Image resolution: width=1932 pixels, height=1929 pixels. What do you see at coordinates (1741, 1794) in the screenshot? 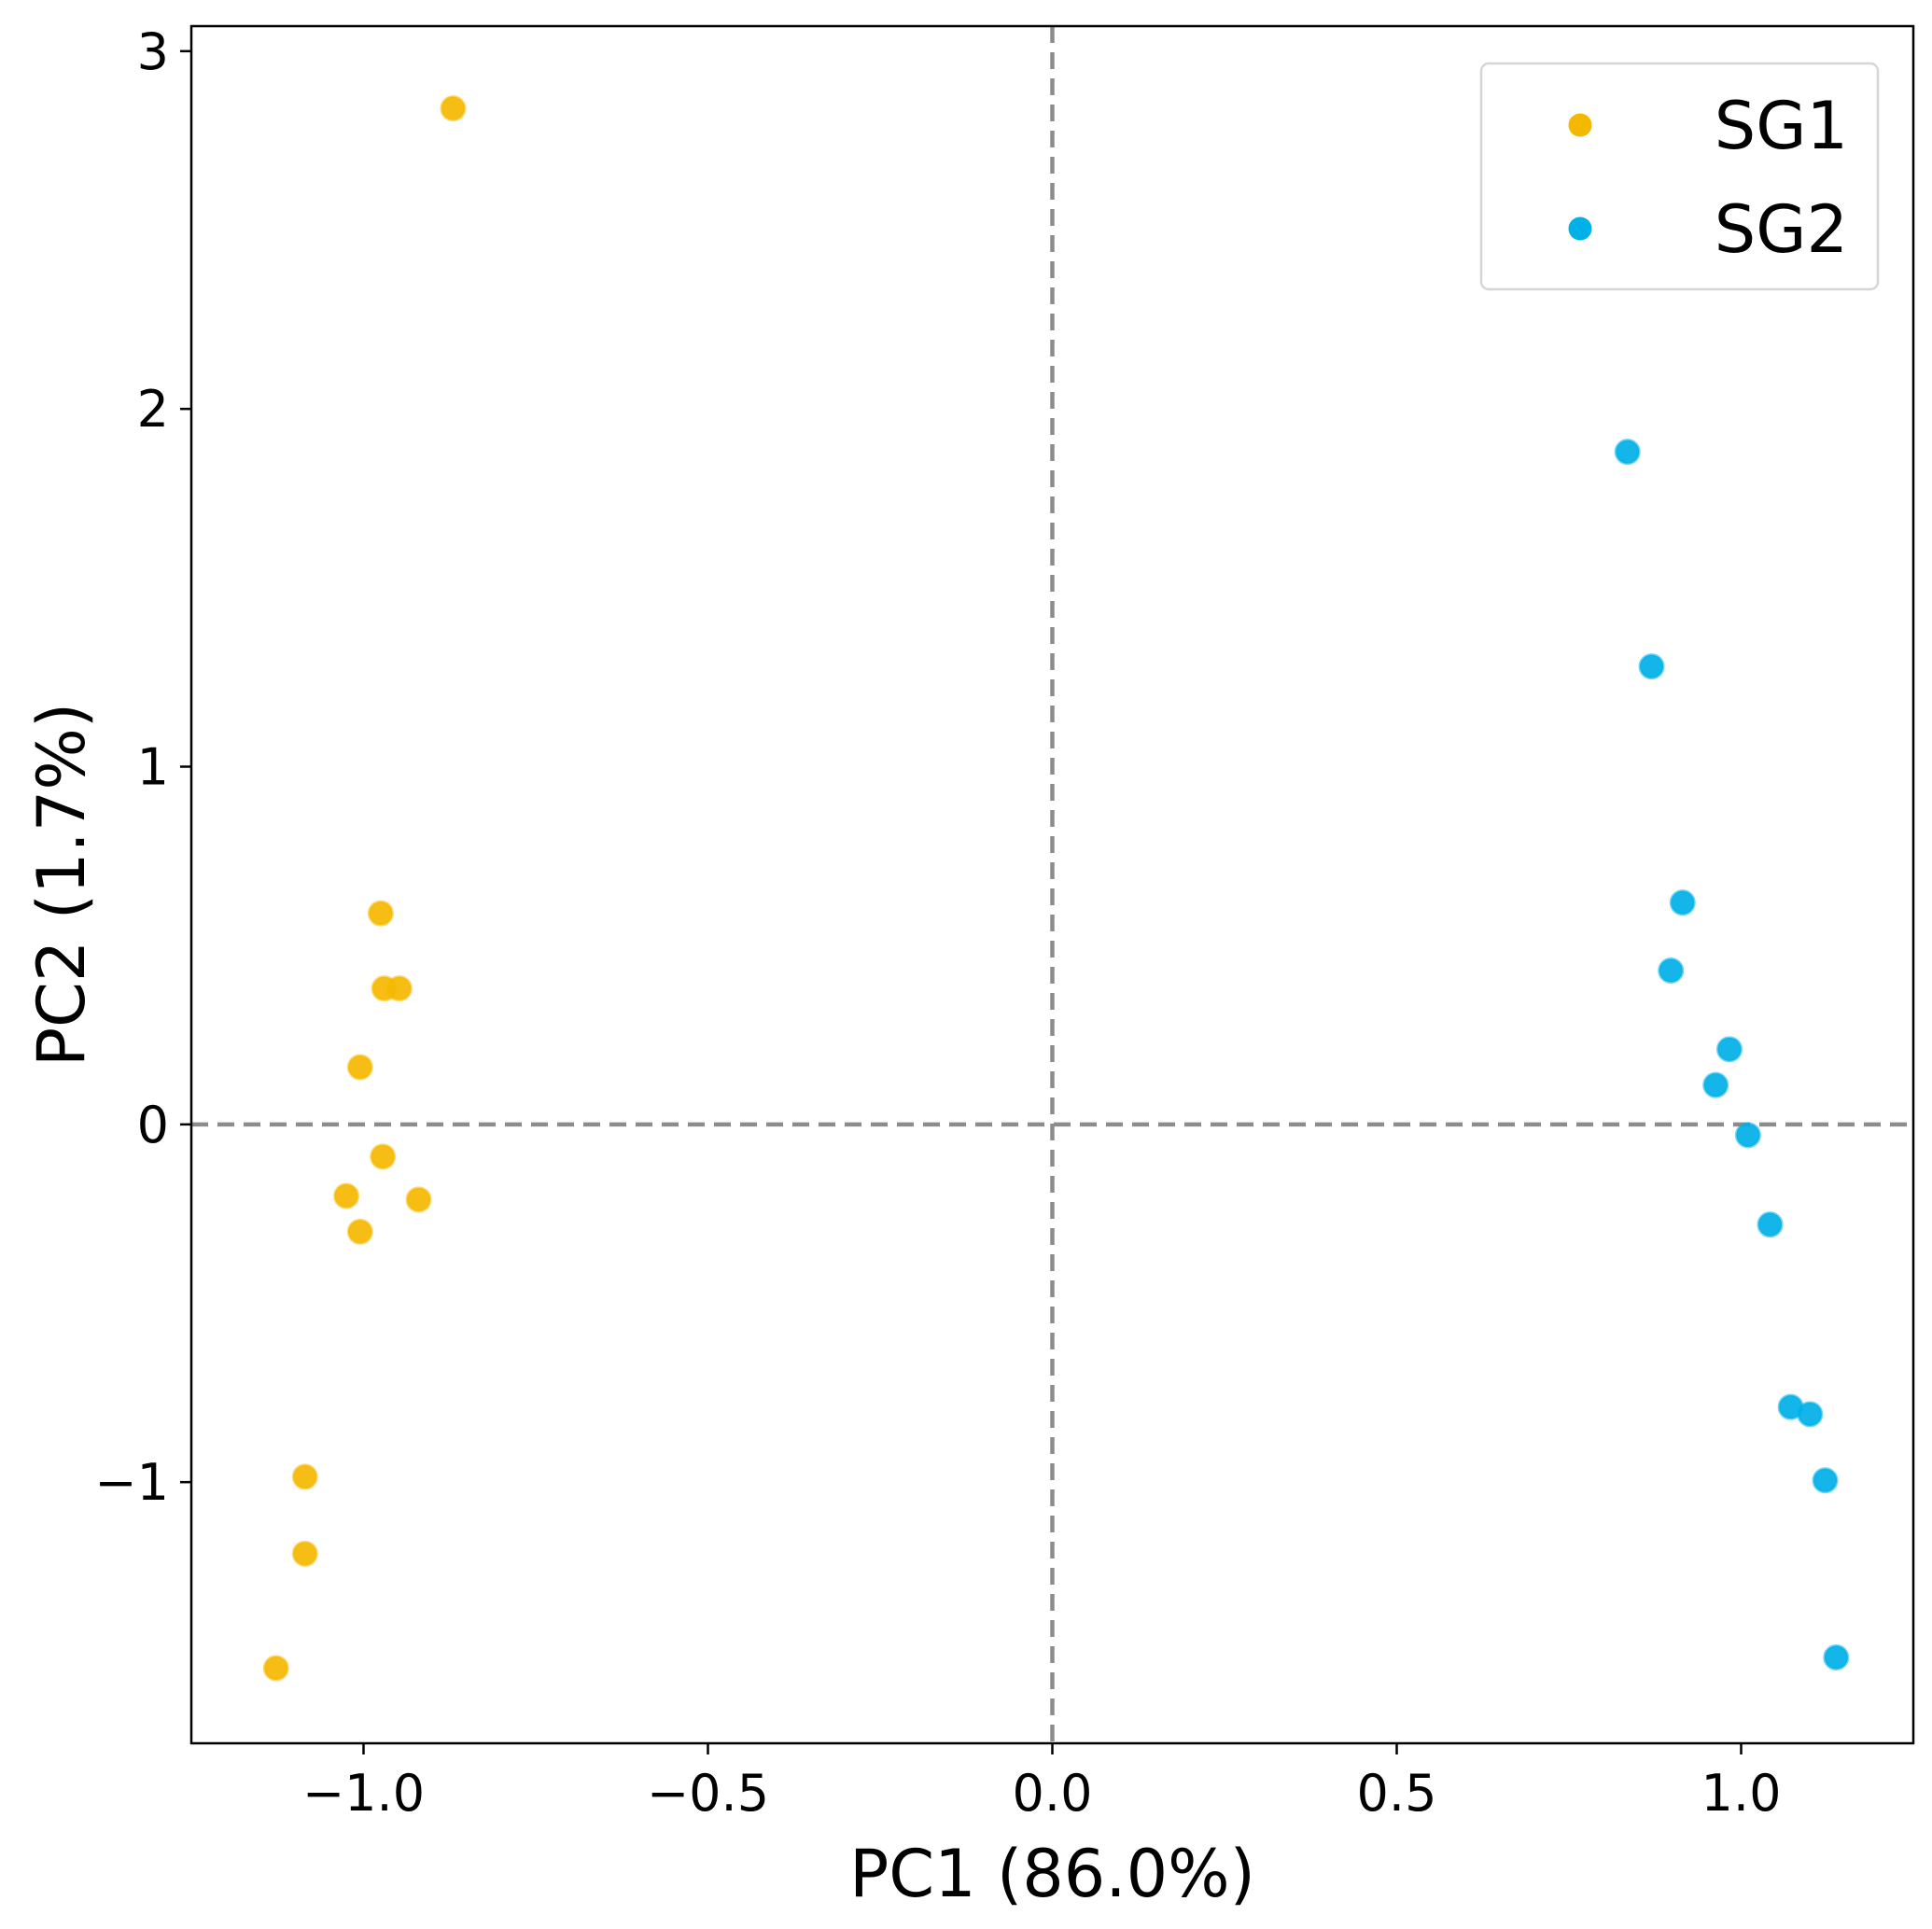
I see `x-tick-label: 1.0` at bounding box center [1741, 1794].